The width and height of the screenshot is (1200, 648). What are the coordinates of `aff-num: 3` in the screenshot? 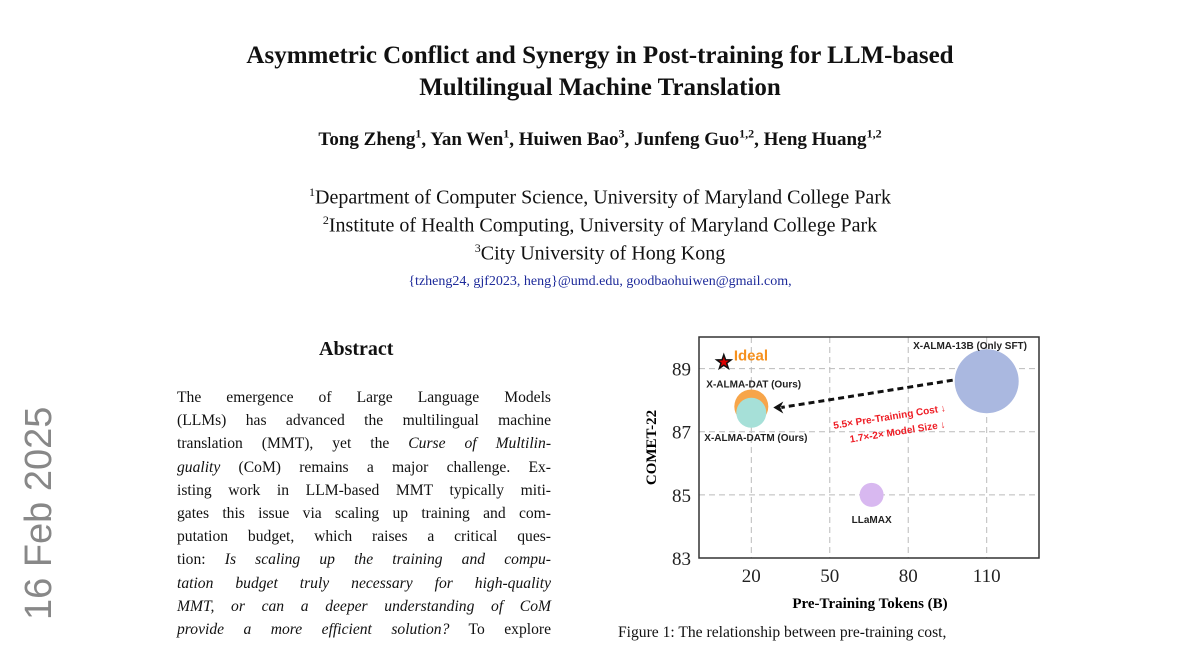 It's located at (477, 248).